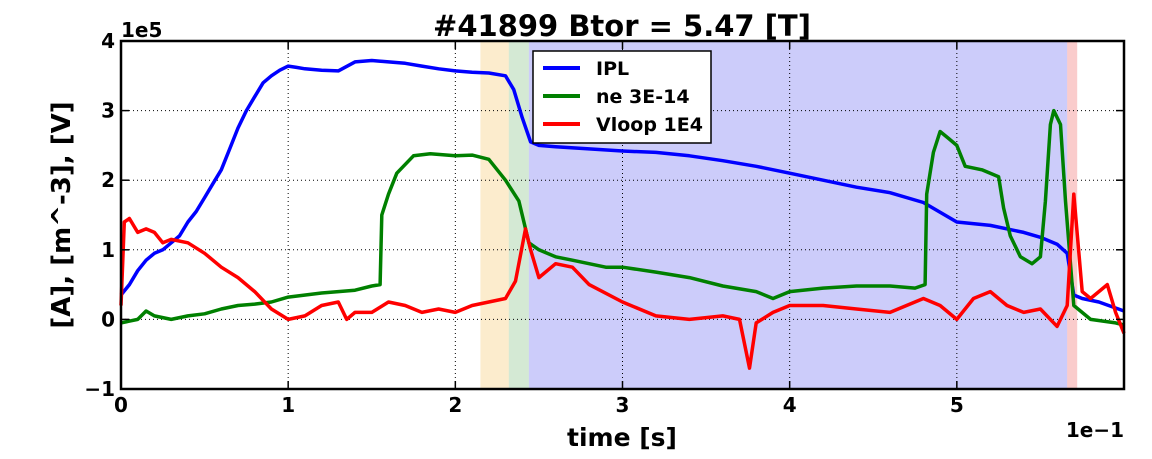  Describe the element at coordinates (957, 405) in the screenshot. I see `x-tick-label: 5` at that location.